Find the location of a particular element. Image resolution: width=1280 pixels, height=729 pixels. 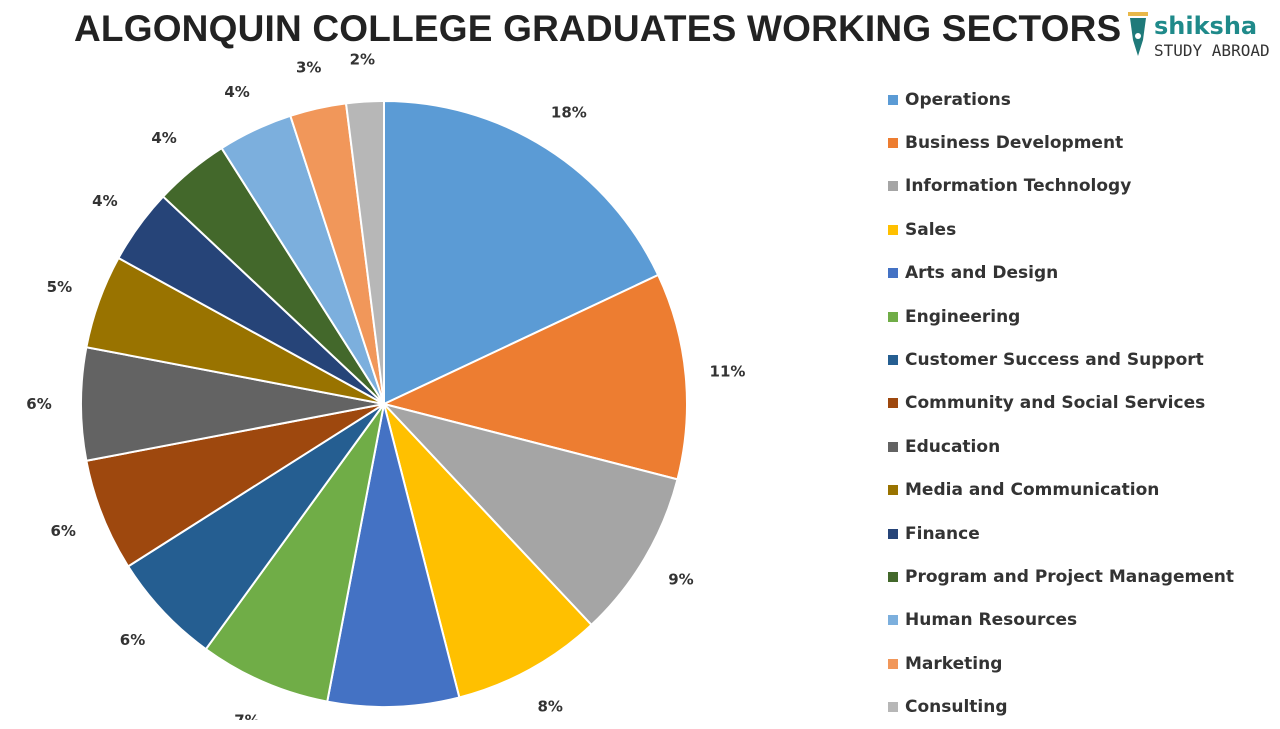

pie-slice-information-technology is located at coordinates (529, 514).